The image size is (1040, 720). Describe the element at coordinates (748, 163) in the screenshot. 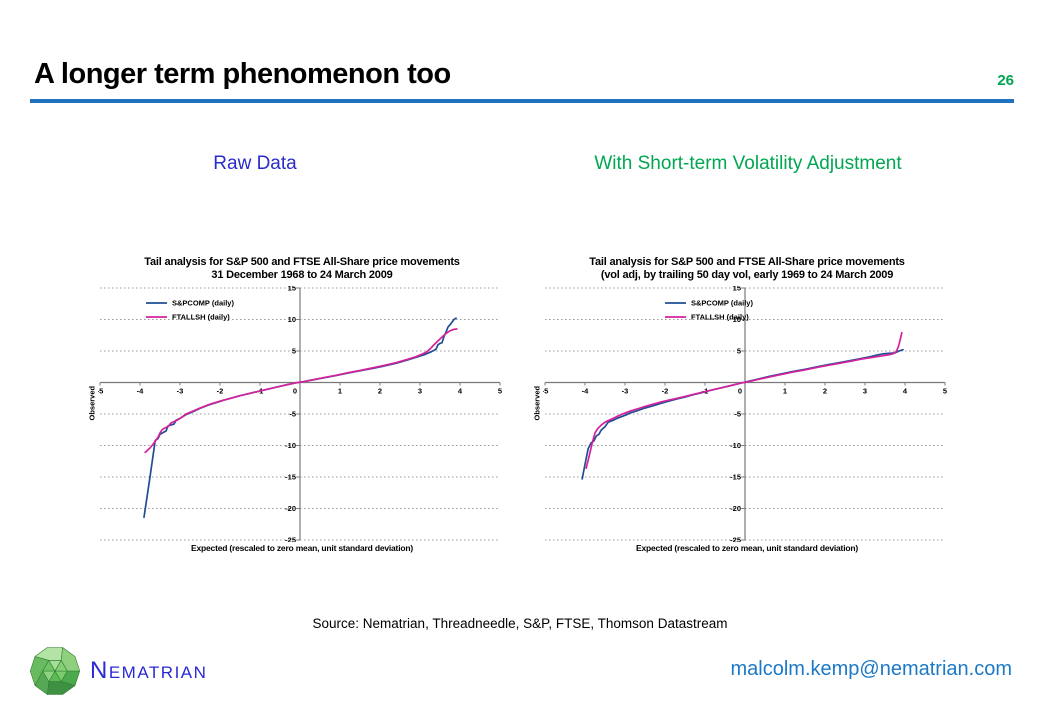

I see `panel-label-vol-adjusted: With Short-term Volatility Adjustment` at that location.